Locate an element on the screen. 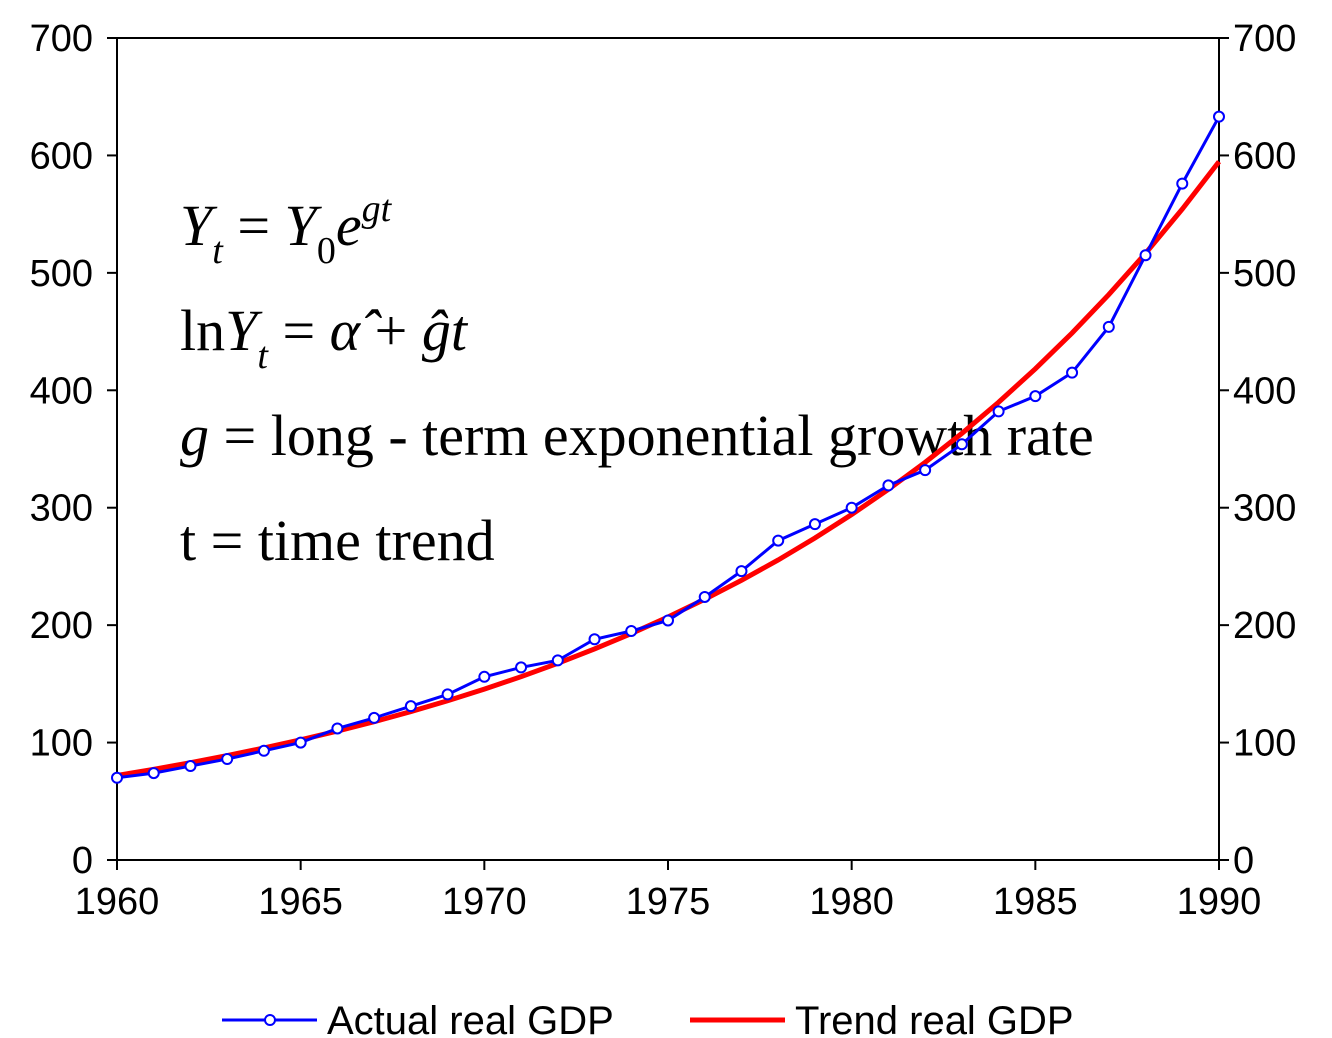  y-tick-label: 300 is located at coordinates (61, 509).